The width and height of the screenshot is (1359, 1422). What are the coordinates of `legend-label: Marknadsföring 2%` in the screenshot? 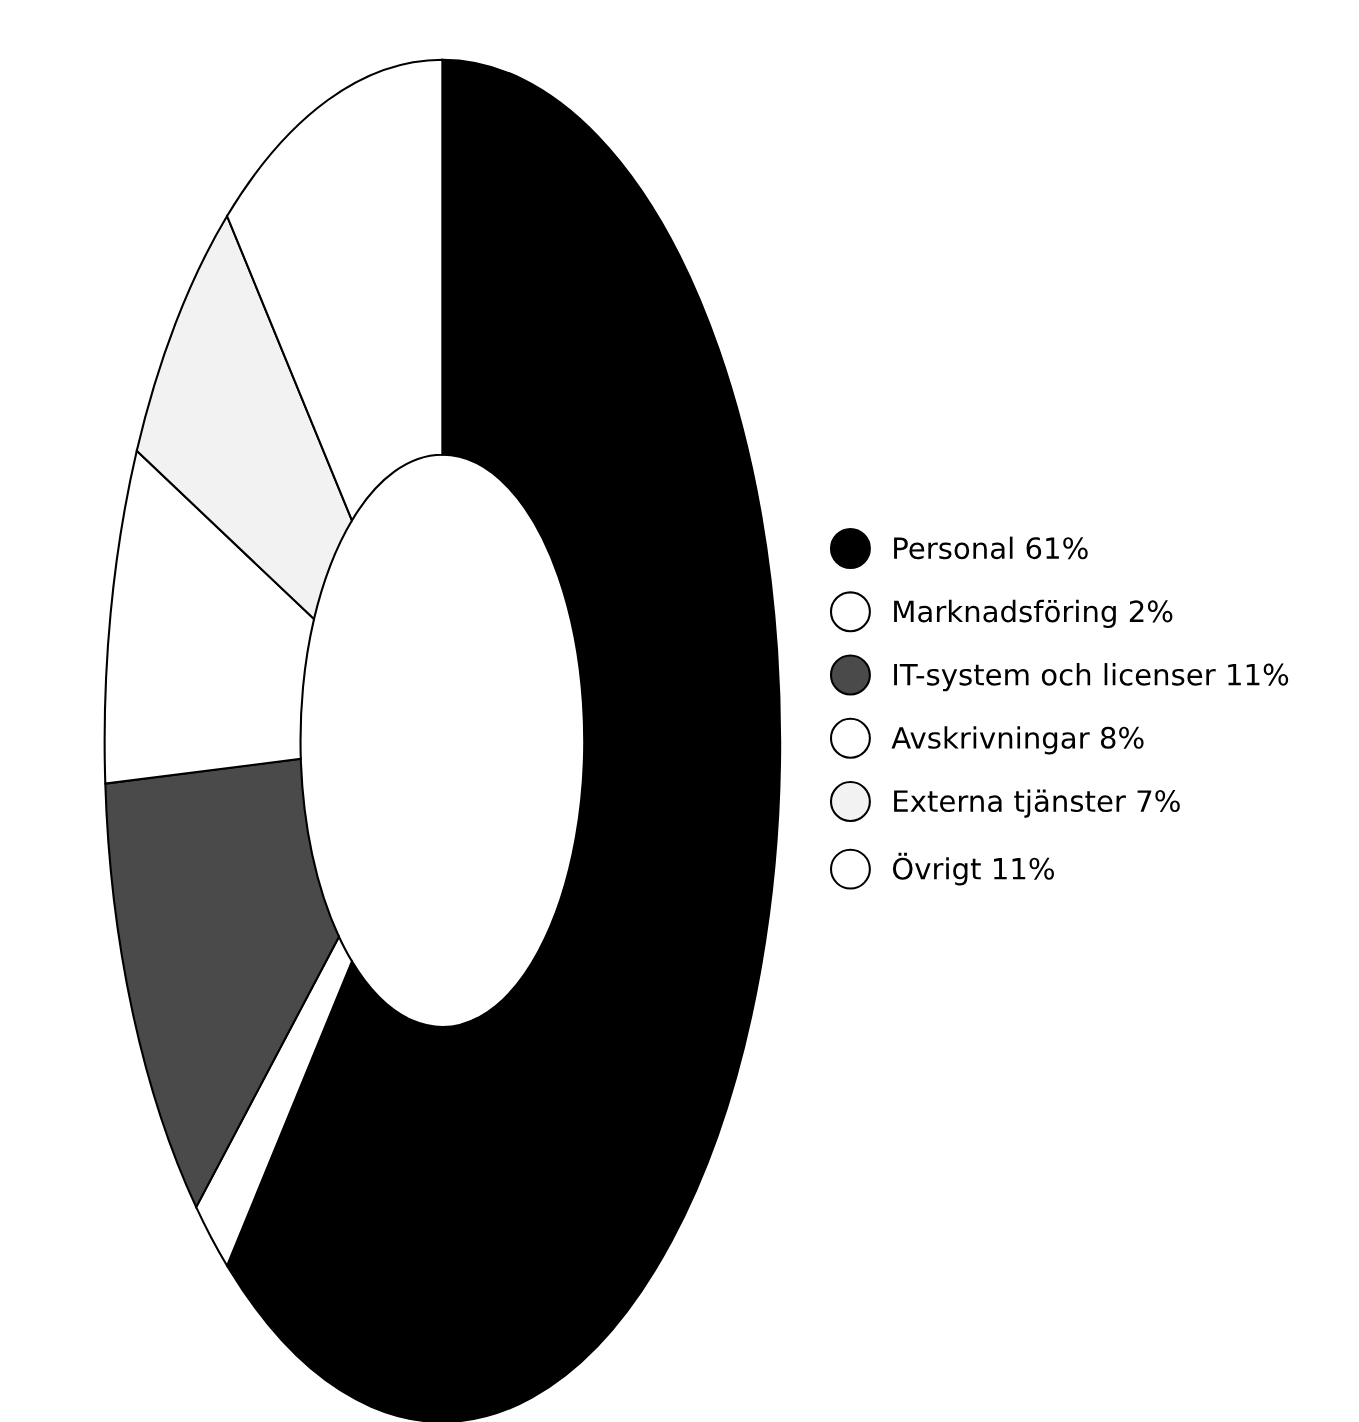 It's located at (1033, 614).